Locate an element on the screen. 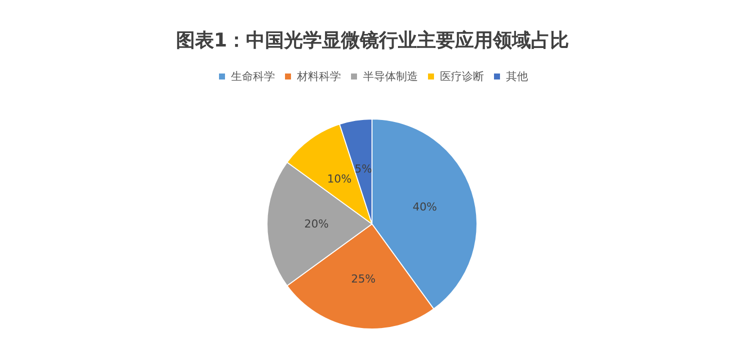  data-label: 20% is located at coordinates (316, 224).